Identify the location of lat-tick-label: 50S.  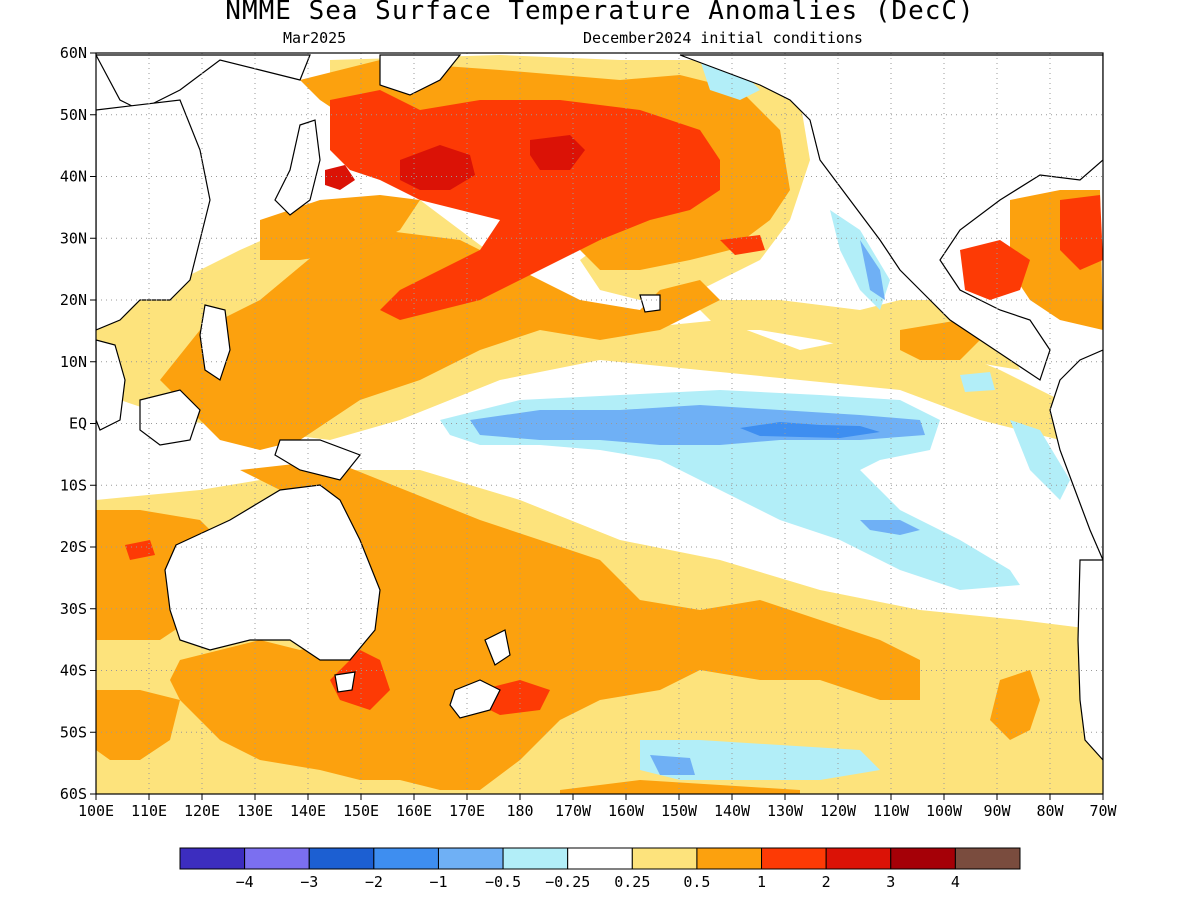
(73, 732).